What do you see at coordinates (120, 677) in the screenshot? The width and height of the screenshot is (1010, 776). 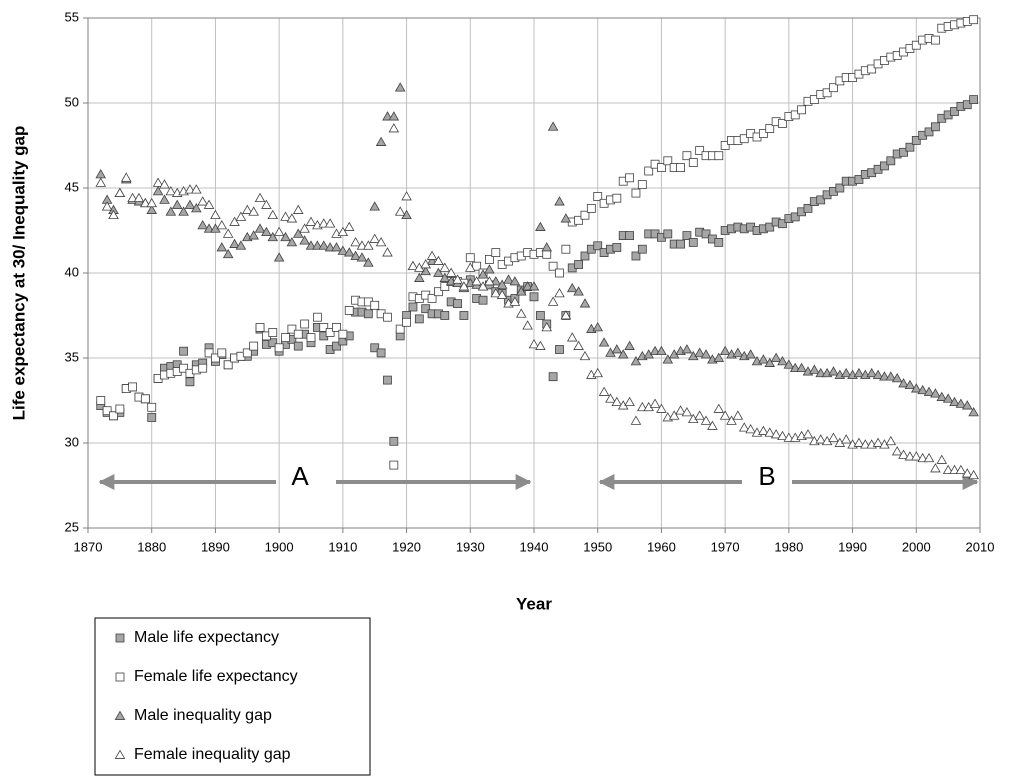 I see `legend-marker` at bounding box center [120, 677].